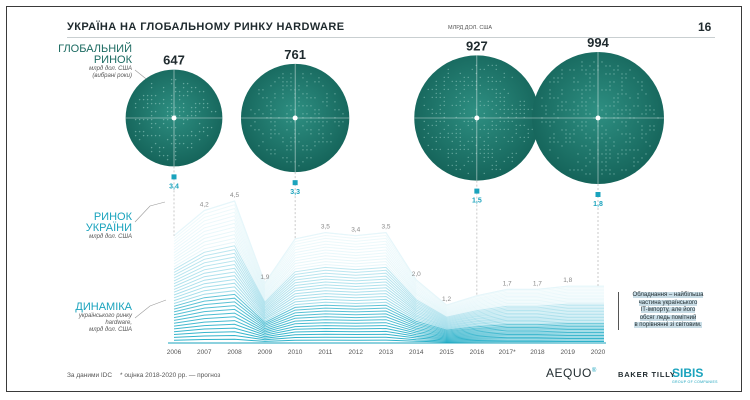 The image size is (750, 400). What do you see at coordinates (598, 194) in the screenshot?
I see `ukraine-marker` at bounding box center [598, 194].